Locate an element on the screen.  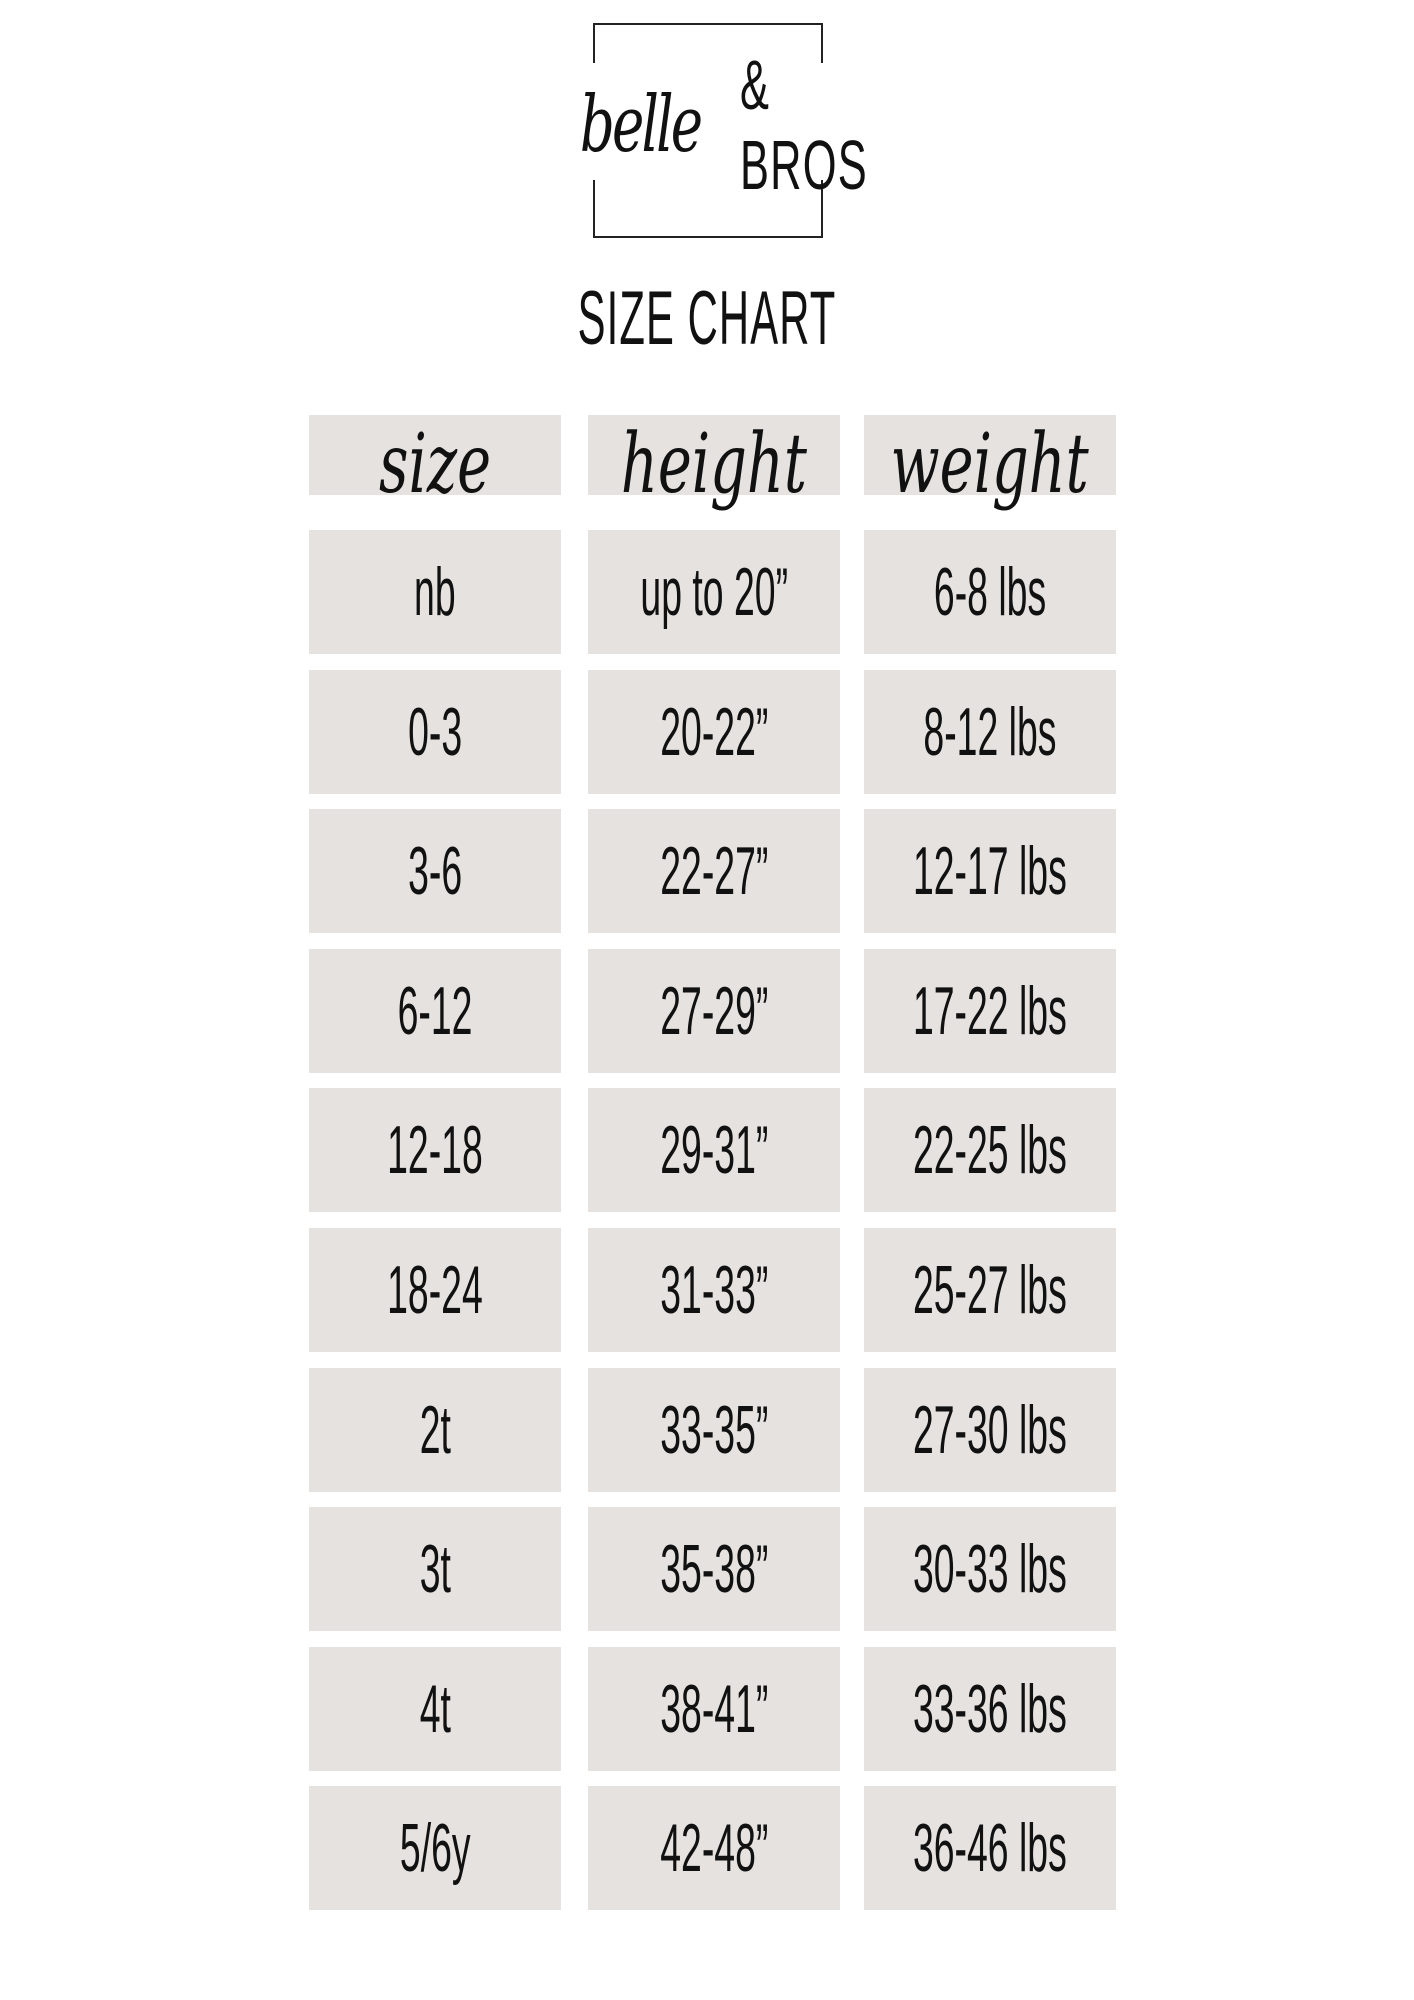
column-header: size is located at coordinates (435, 463).